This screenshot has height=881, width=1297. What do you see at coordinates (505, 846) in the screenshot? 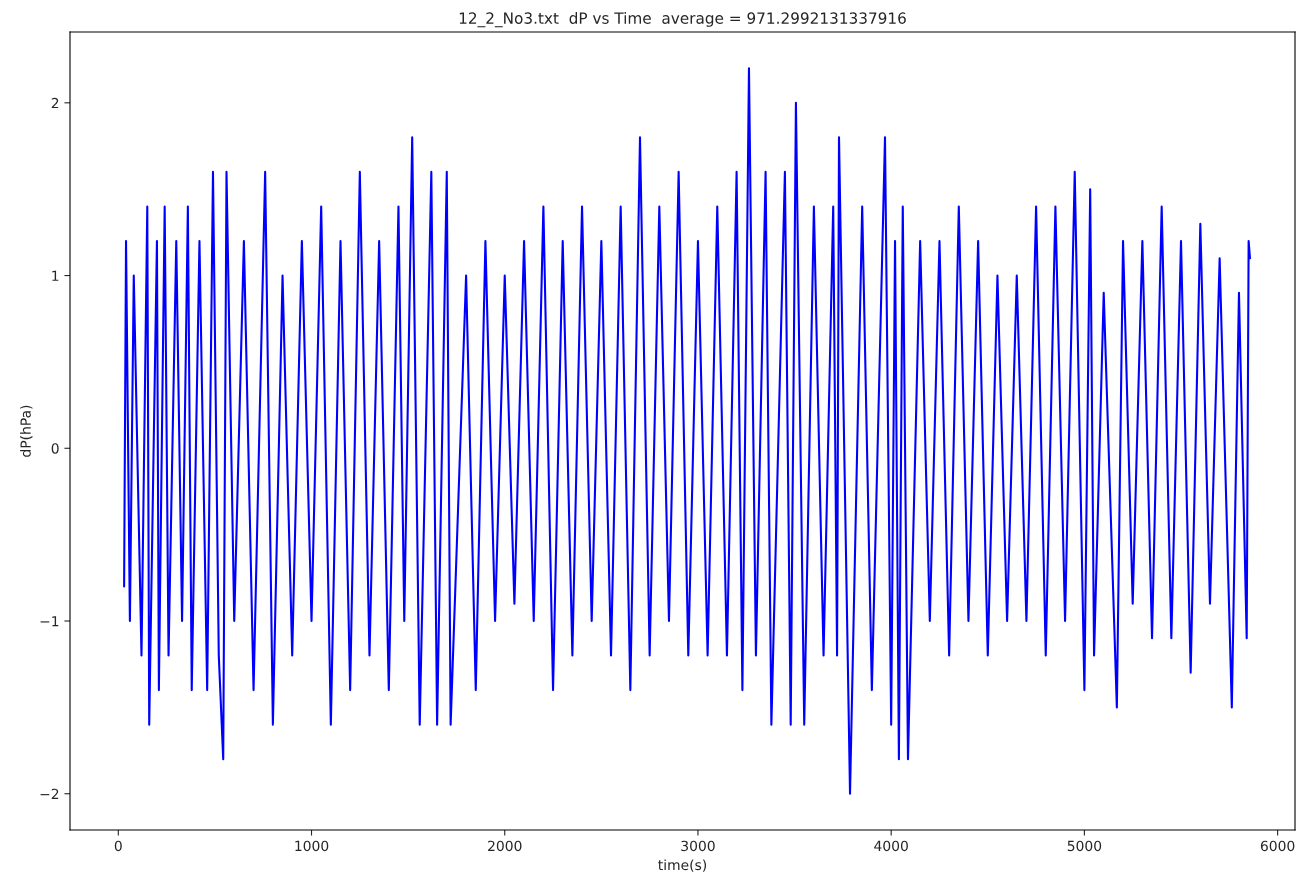
I see `x-tick-label: 2000` at bounding box center [505, 846].